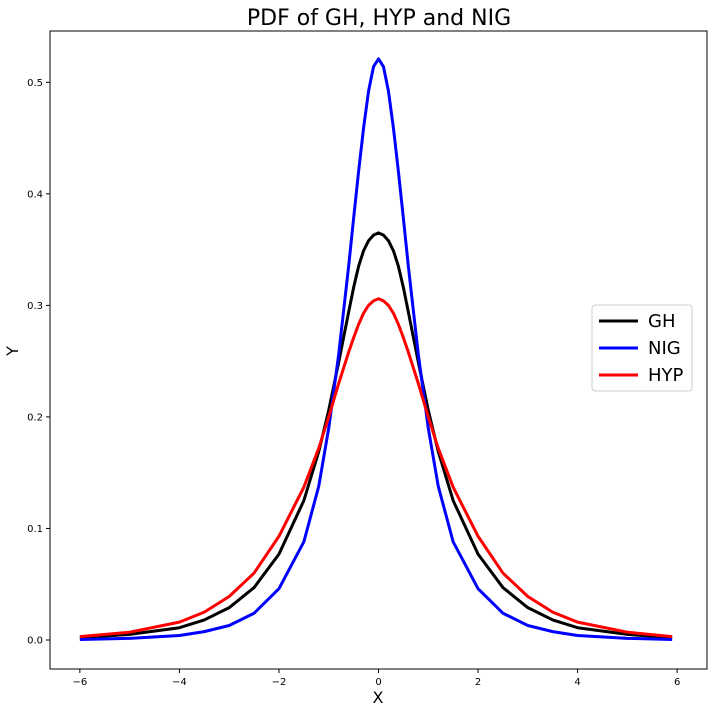 The height and width of the screenshot is (712, 712). I want to click on y-tick-label: 0.2, so click(35, 417).